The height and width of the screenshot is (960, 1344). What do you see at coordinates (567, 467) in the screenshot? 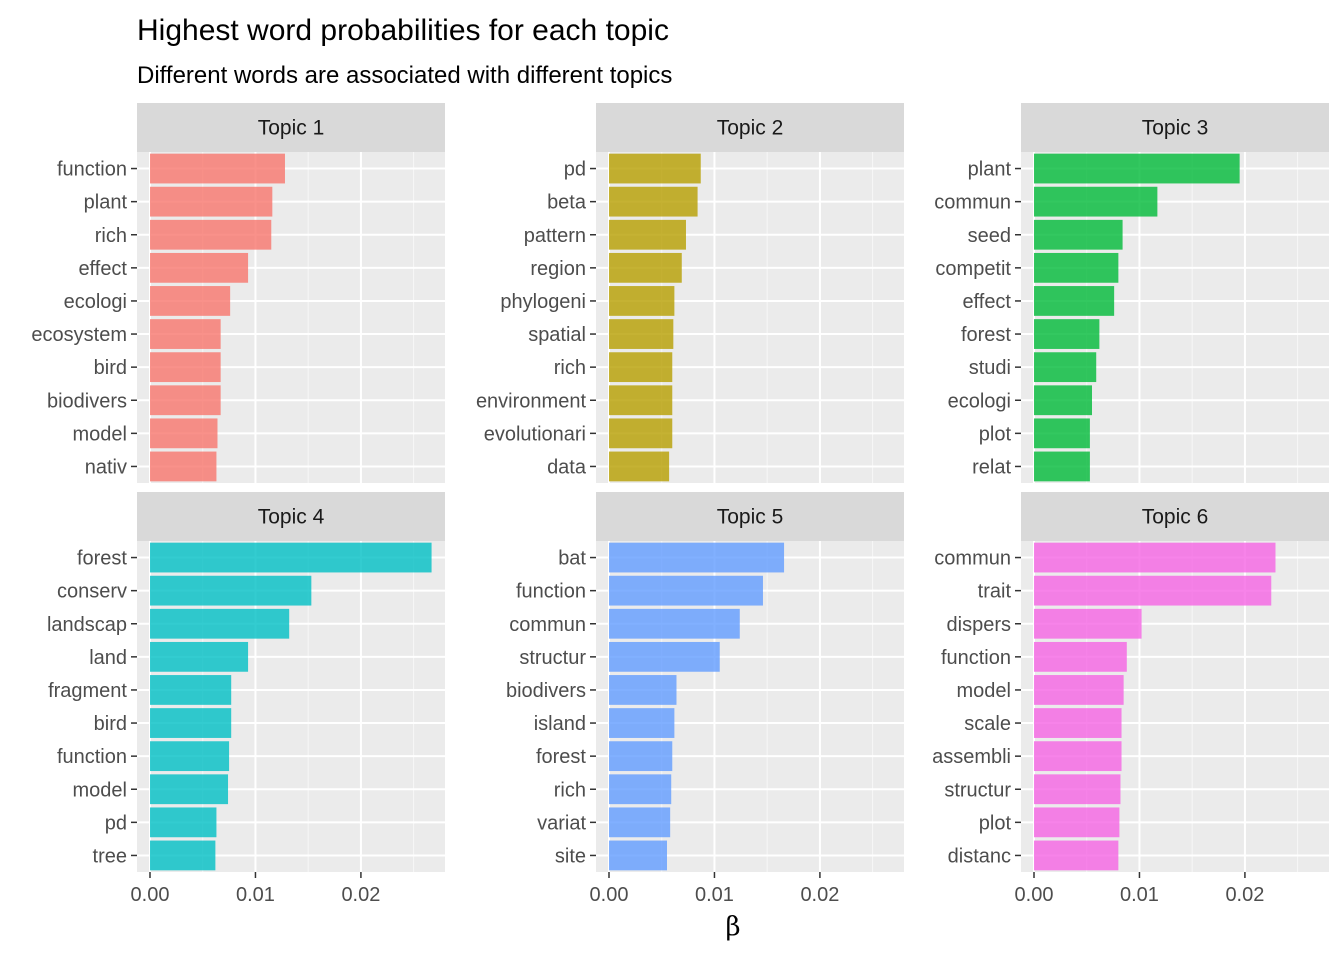
I see `y-tick-label: data` at bounding box center [567, 467].